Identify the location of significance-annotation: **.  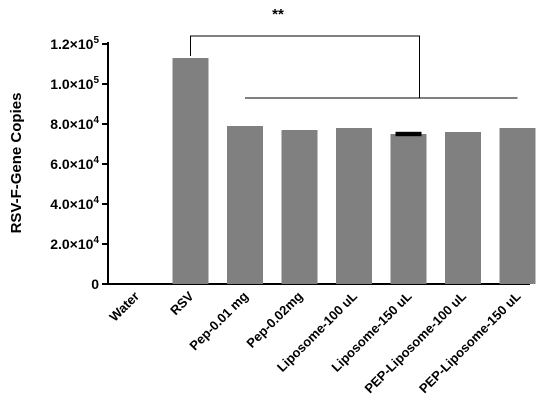
(354, 52).